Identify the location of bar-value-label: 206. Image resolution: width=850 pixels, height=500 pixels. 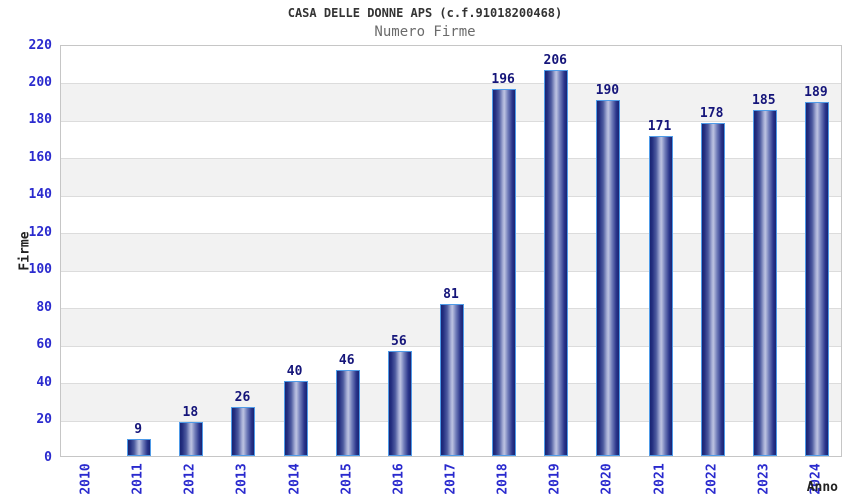
(555, 61).